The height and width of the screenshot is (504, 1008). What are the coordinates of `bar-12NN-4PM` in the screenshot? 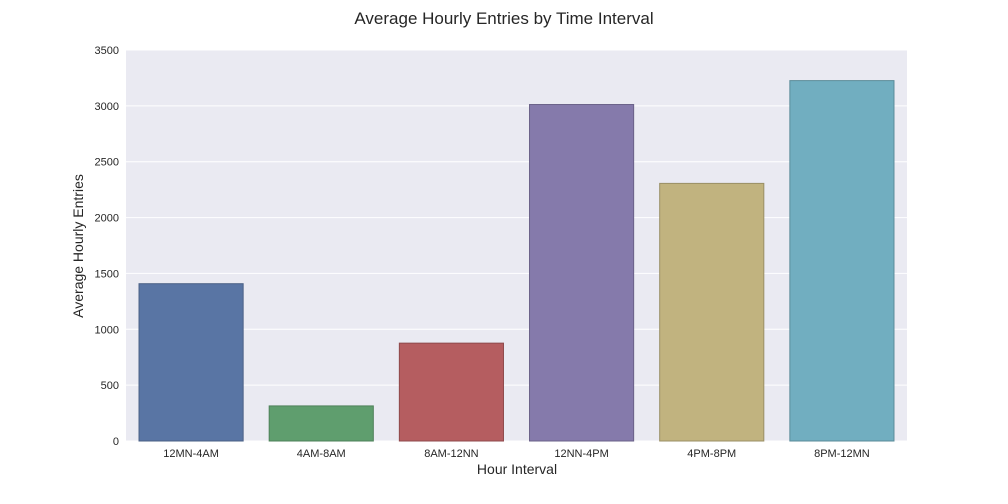 It's located at (582, 273).